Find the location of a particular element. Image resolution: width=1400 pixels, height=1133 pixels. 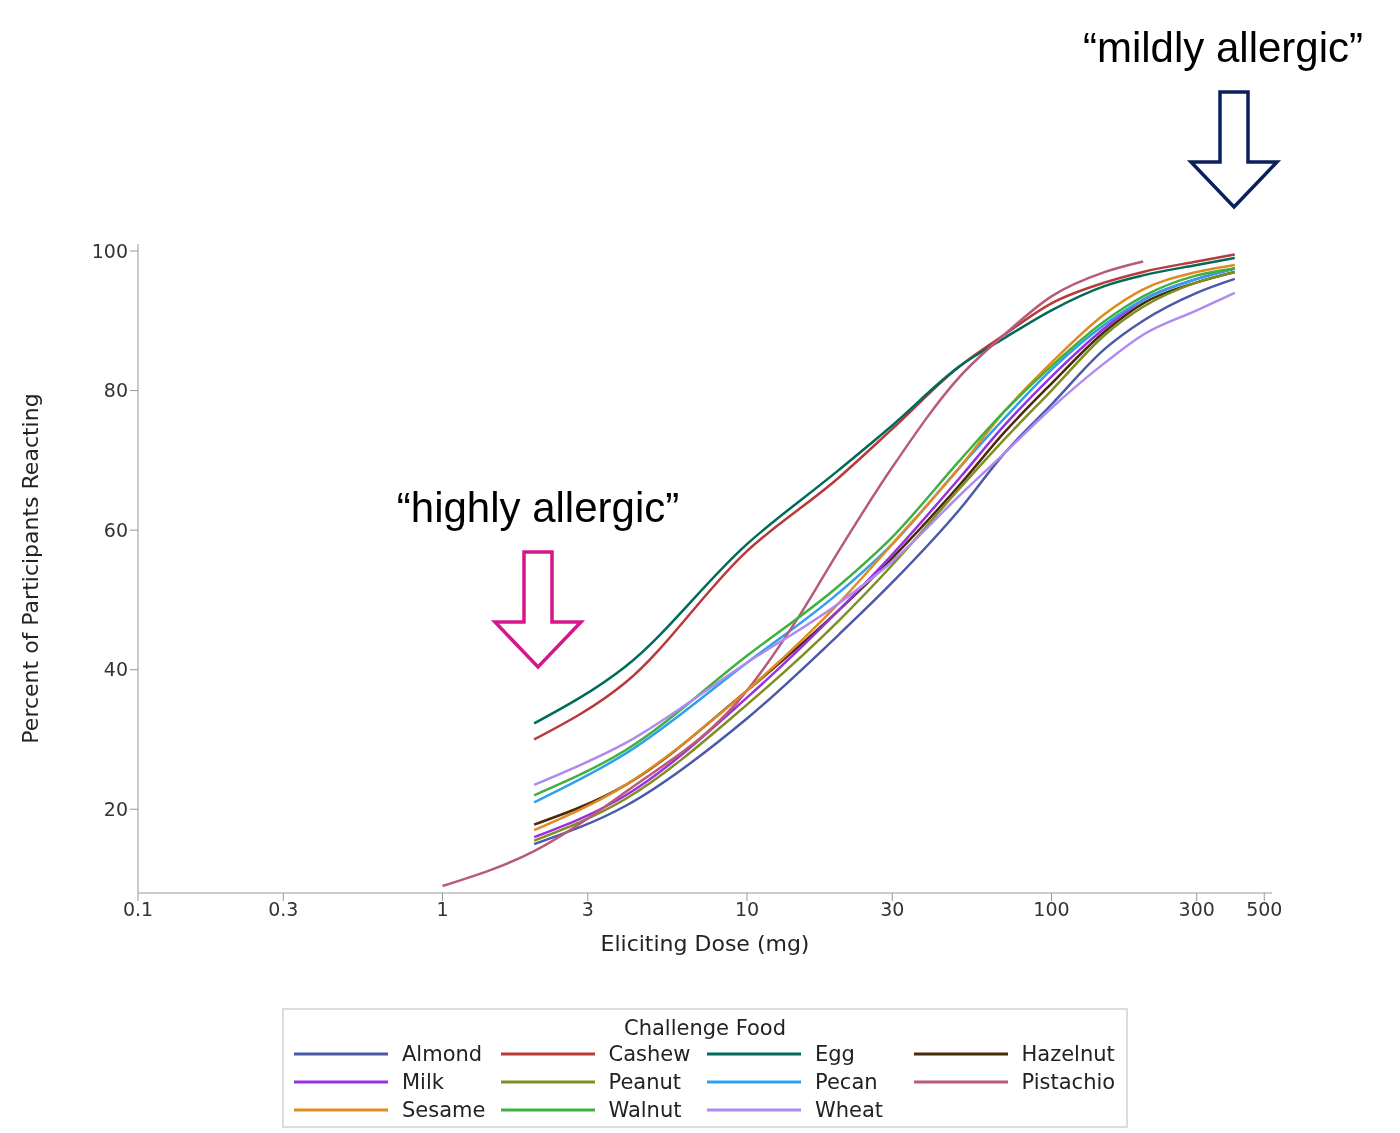

x-tick-label: 500 is located at coordinates (1264, 909).